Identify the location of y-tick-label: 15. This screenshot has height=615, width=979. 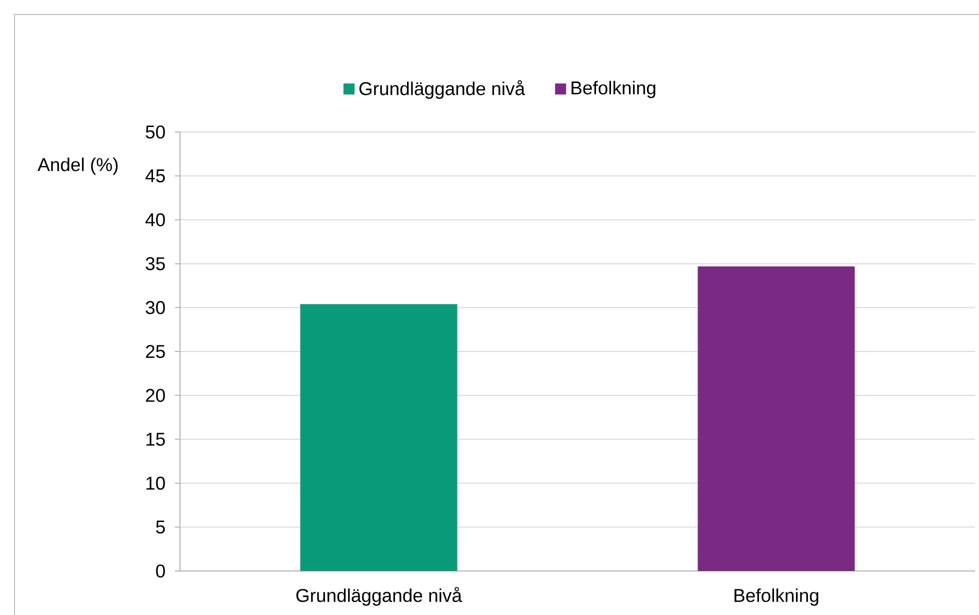
(155, 439).